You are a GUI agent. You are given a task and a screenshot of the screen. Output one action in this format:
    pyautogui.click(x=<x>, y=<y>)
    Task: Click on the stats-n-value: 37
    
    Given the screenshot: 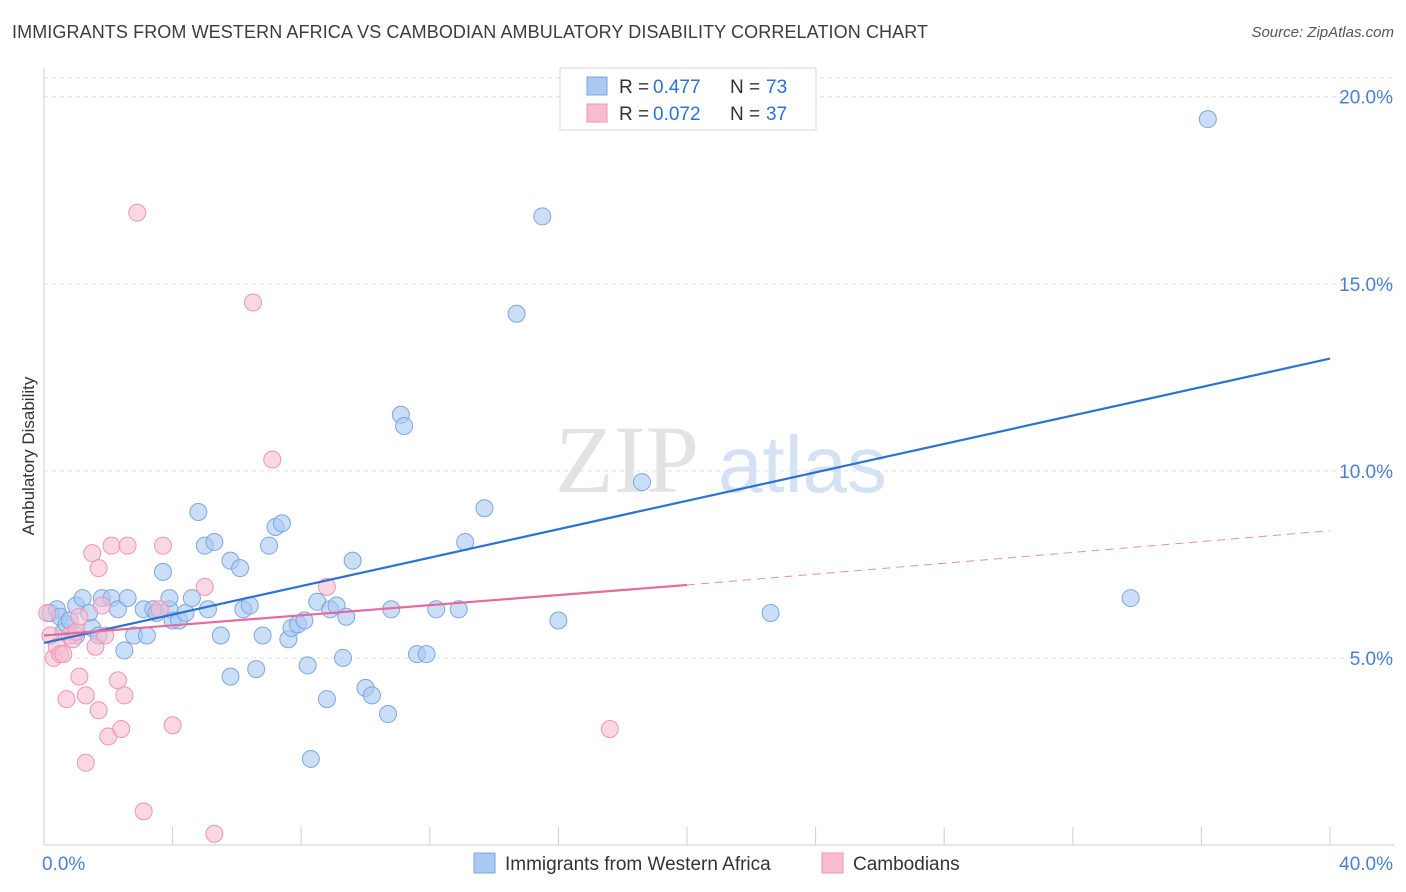 What is the action you would take?
    pyautogui.click(x=776, y=114)
    